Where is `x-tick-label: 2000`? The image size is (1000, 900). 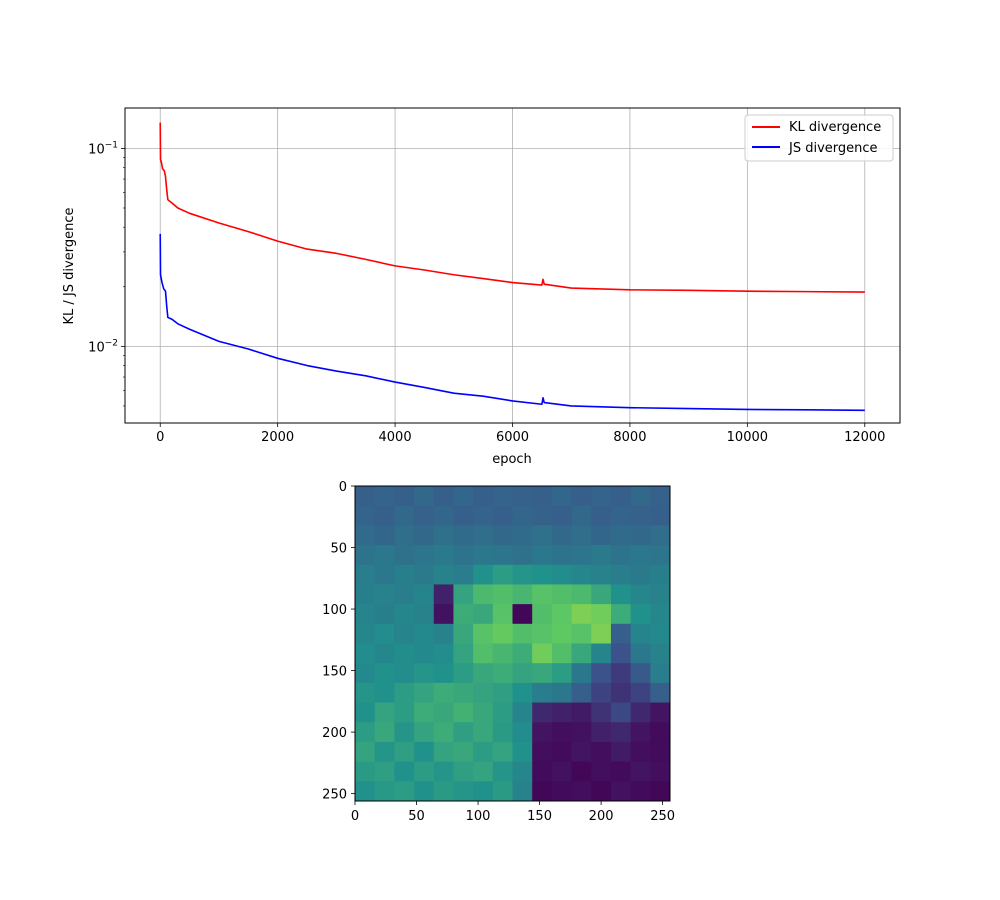 x-tick-label: 2000 is located at coordinates (277, 437).